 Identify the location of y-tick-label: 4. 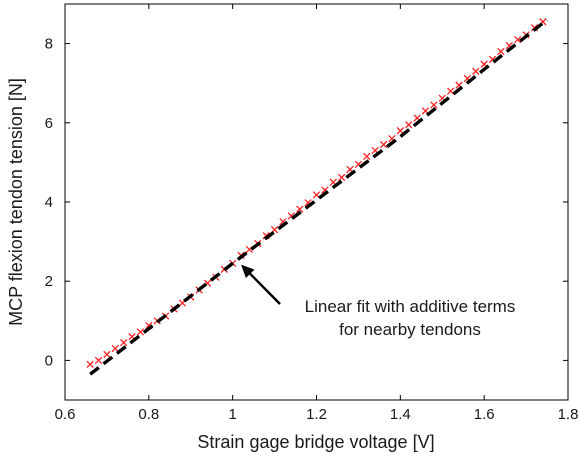
(49, 202).